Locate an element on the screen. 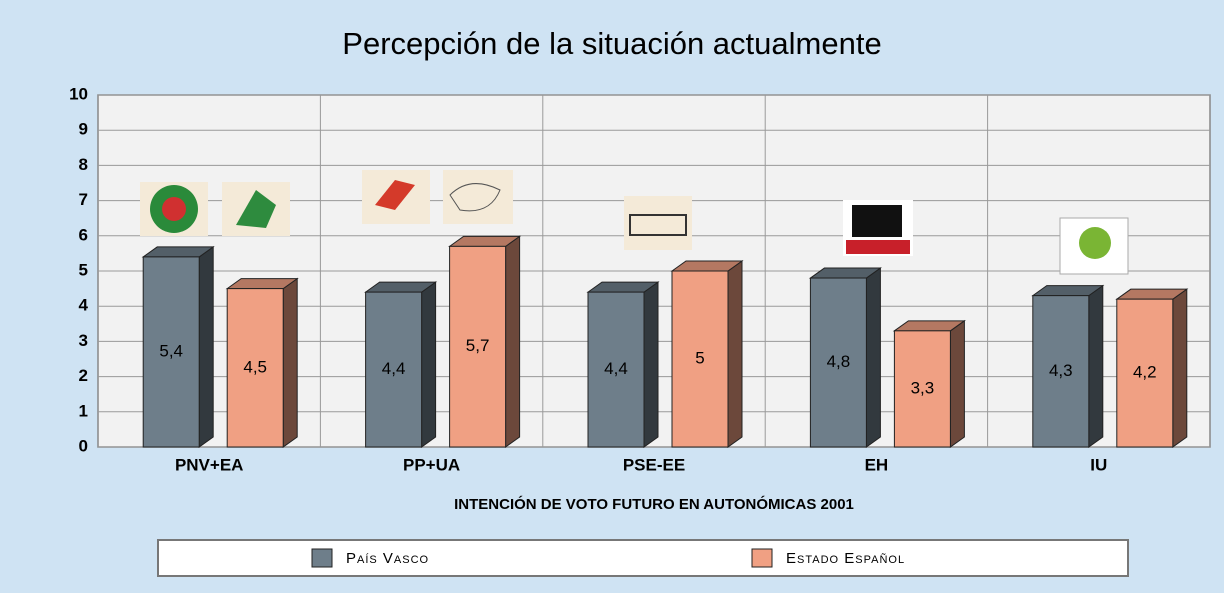 This screenshot has width=1224, height=593. logos is located at coordinates (634, 222).